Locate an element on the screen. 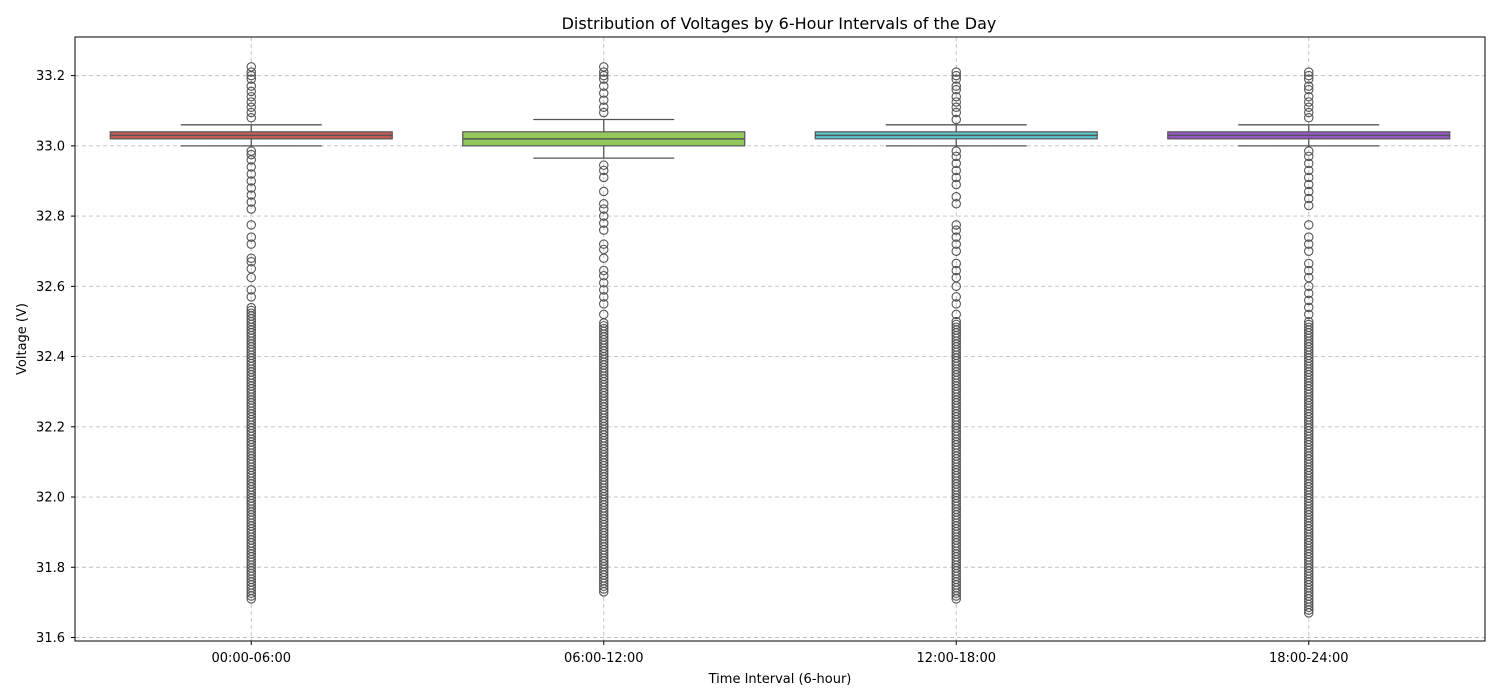 This screenshot has height=700, width=1500. y-tick-label: 32.6 is located at coordinates (50, 287).